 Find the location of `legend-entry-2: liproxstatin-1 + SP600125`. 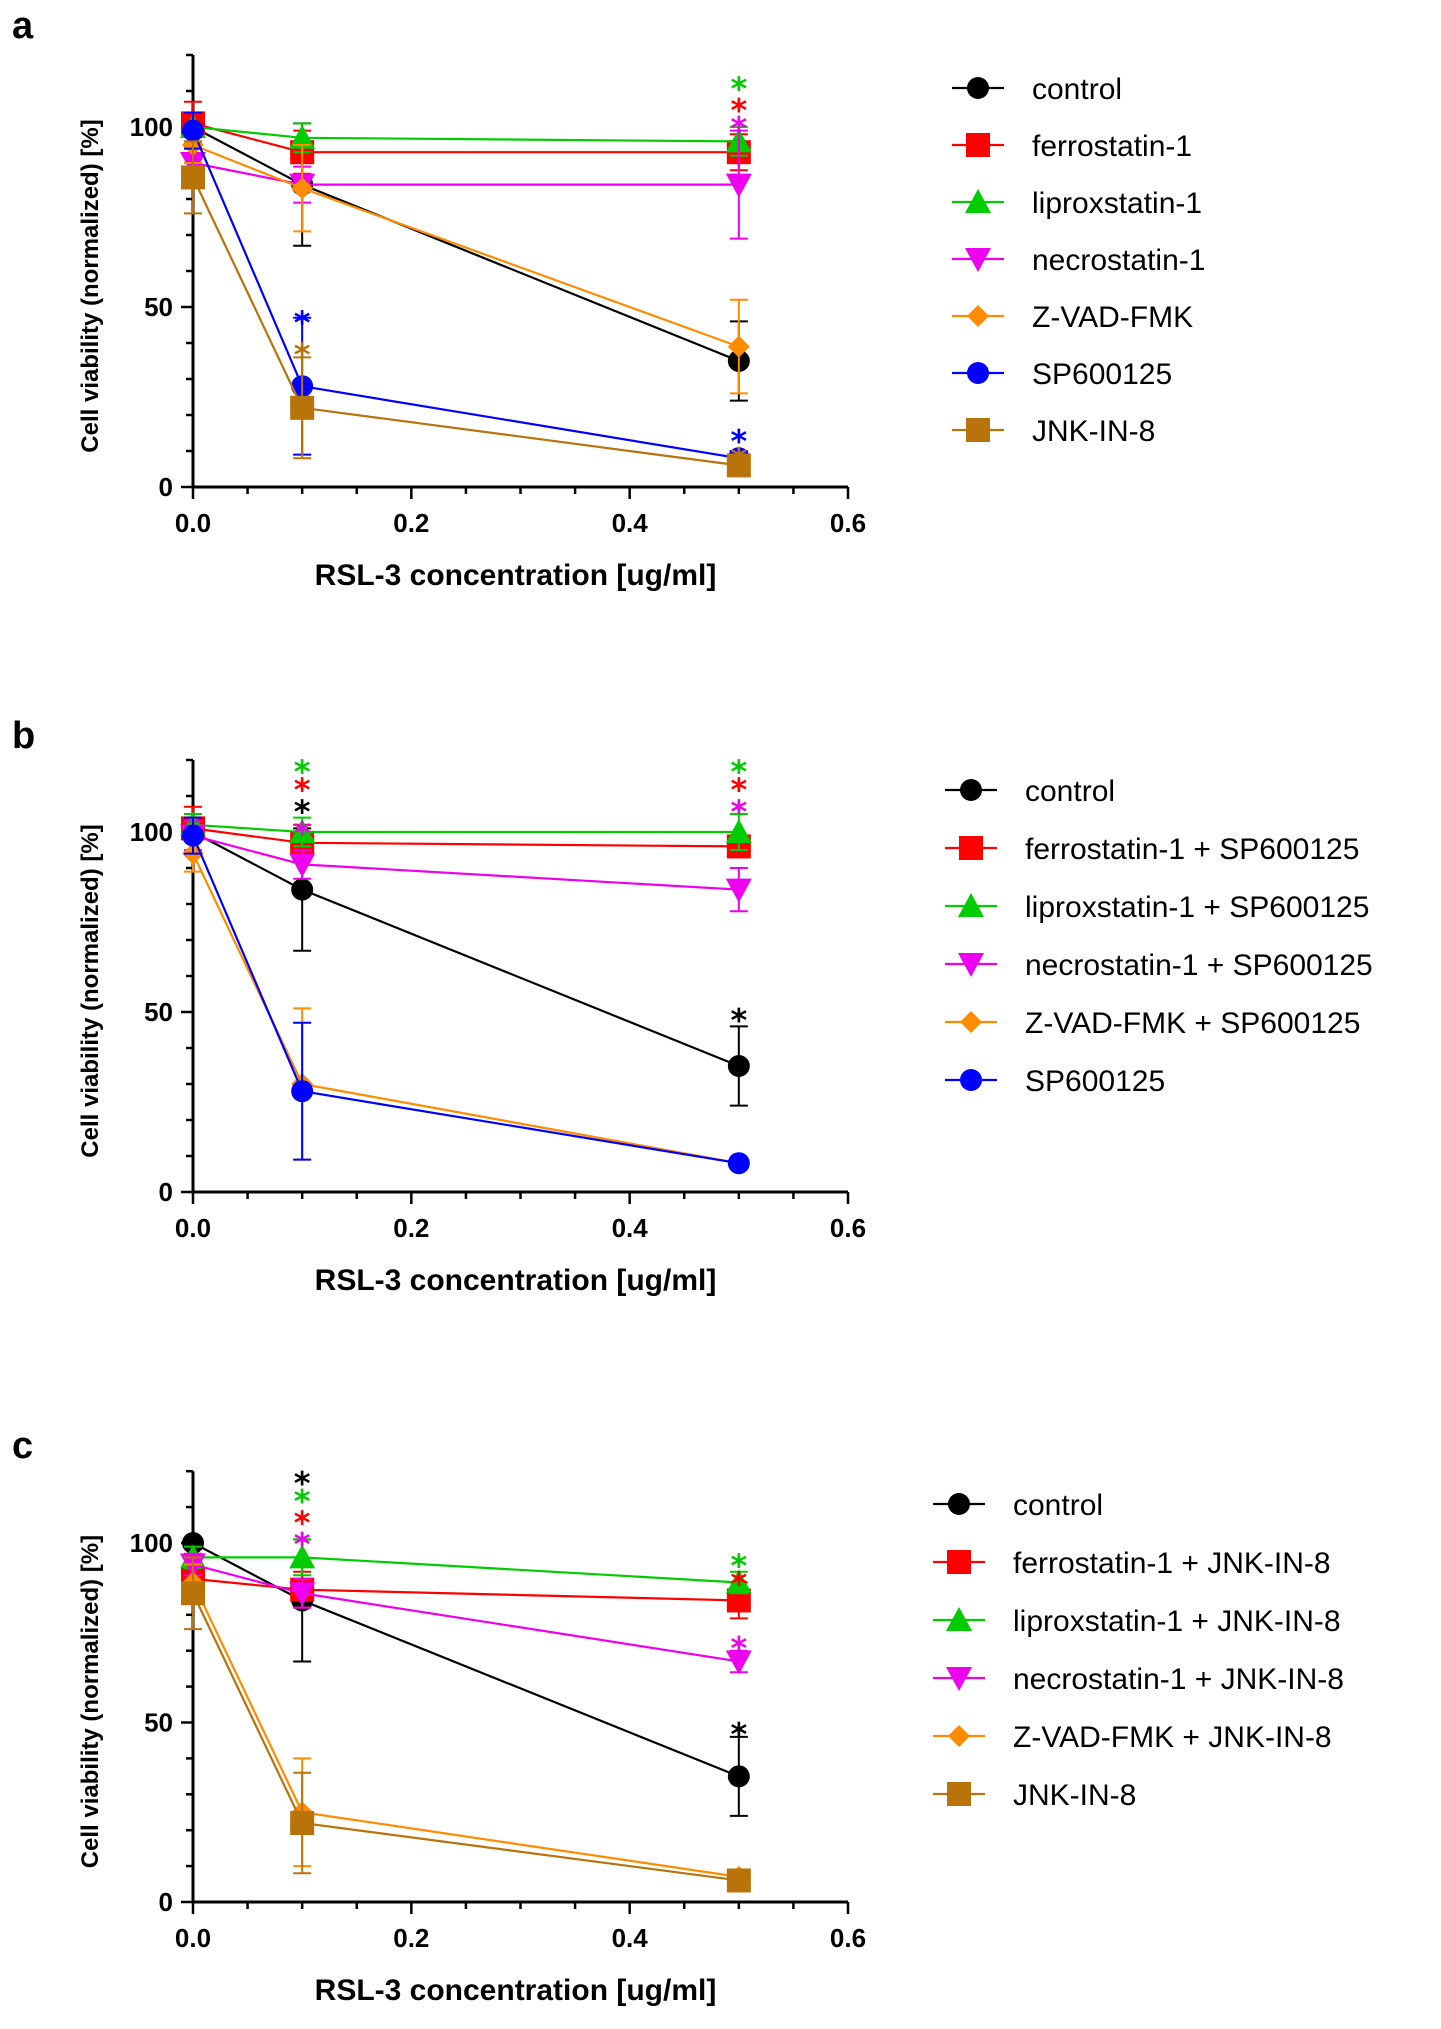

legend-entry-2: liproxstatin-1 + SP600125 is located at coordinates (1157, 907).